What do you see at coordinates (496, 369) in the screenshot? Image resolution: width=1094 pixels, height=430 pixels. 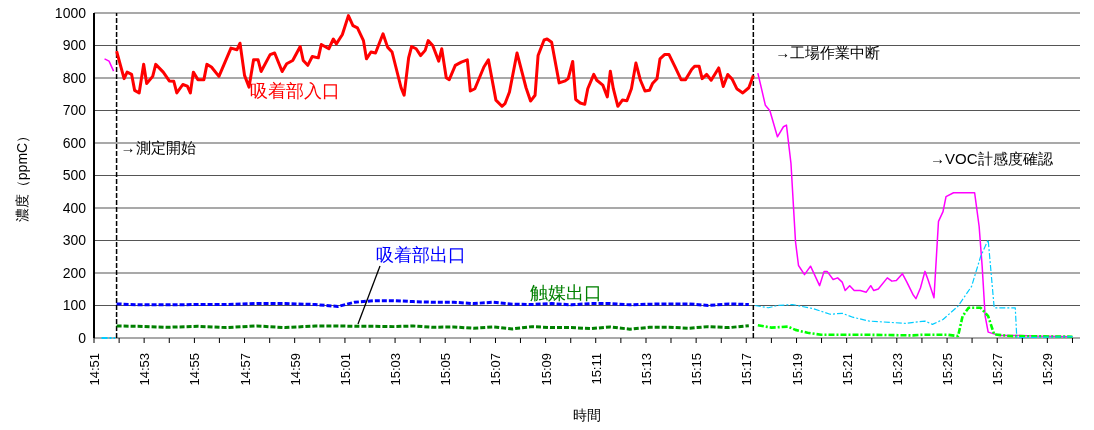 I see `x-tick-label: 15:07` at bounding box center [496, 369].